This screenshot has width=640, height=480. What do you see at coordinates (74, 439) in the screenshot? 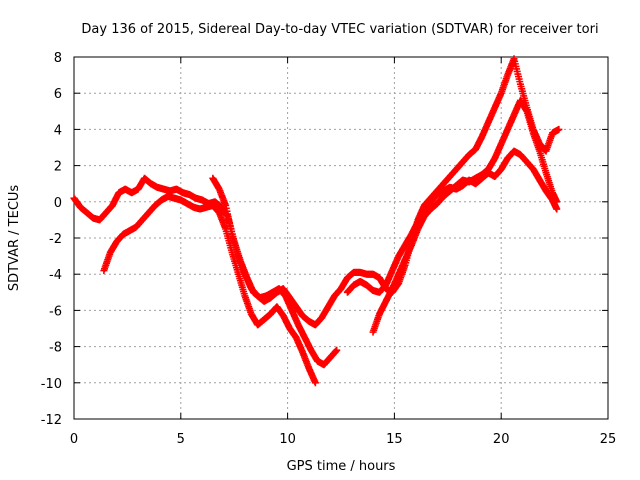
I see `x-tick-label: 0` at bounding box center [74, 439].